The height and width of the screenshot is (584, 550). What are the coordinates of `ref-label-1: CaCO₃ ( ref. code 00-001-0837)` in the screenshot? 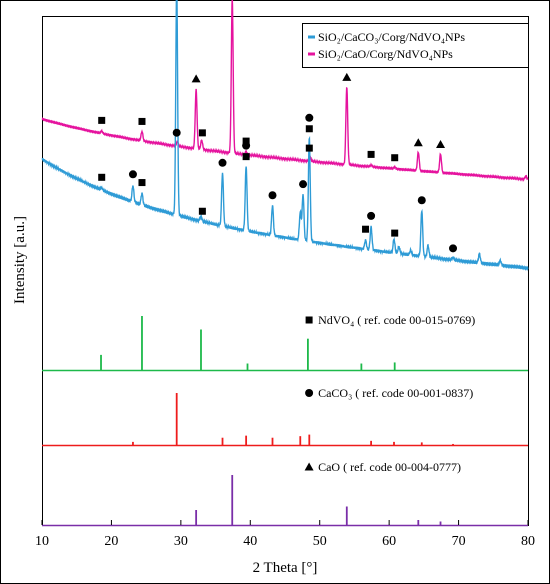 It's located at (395, 393).